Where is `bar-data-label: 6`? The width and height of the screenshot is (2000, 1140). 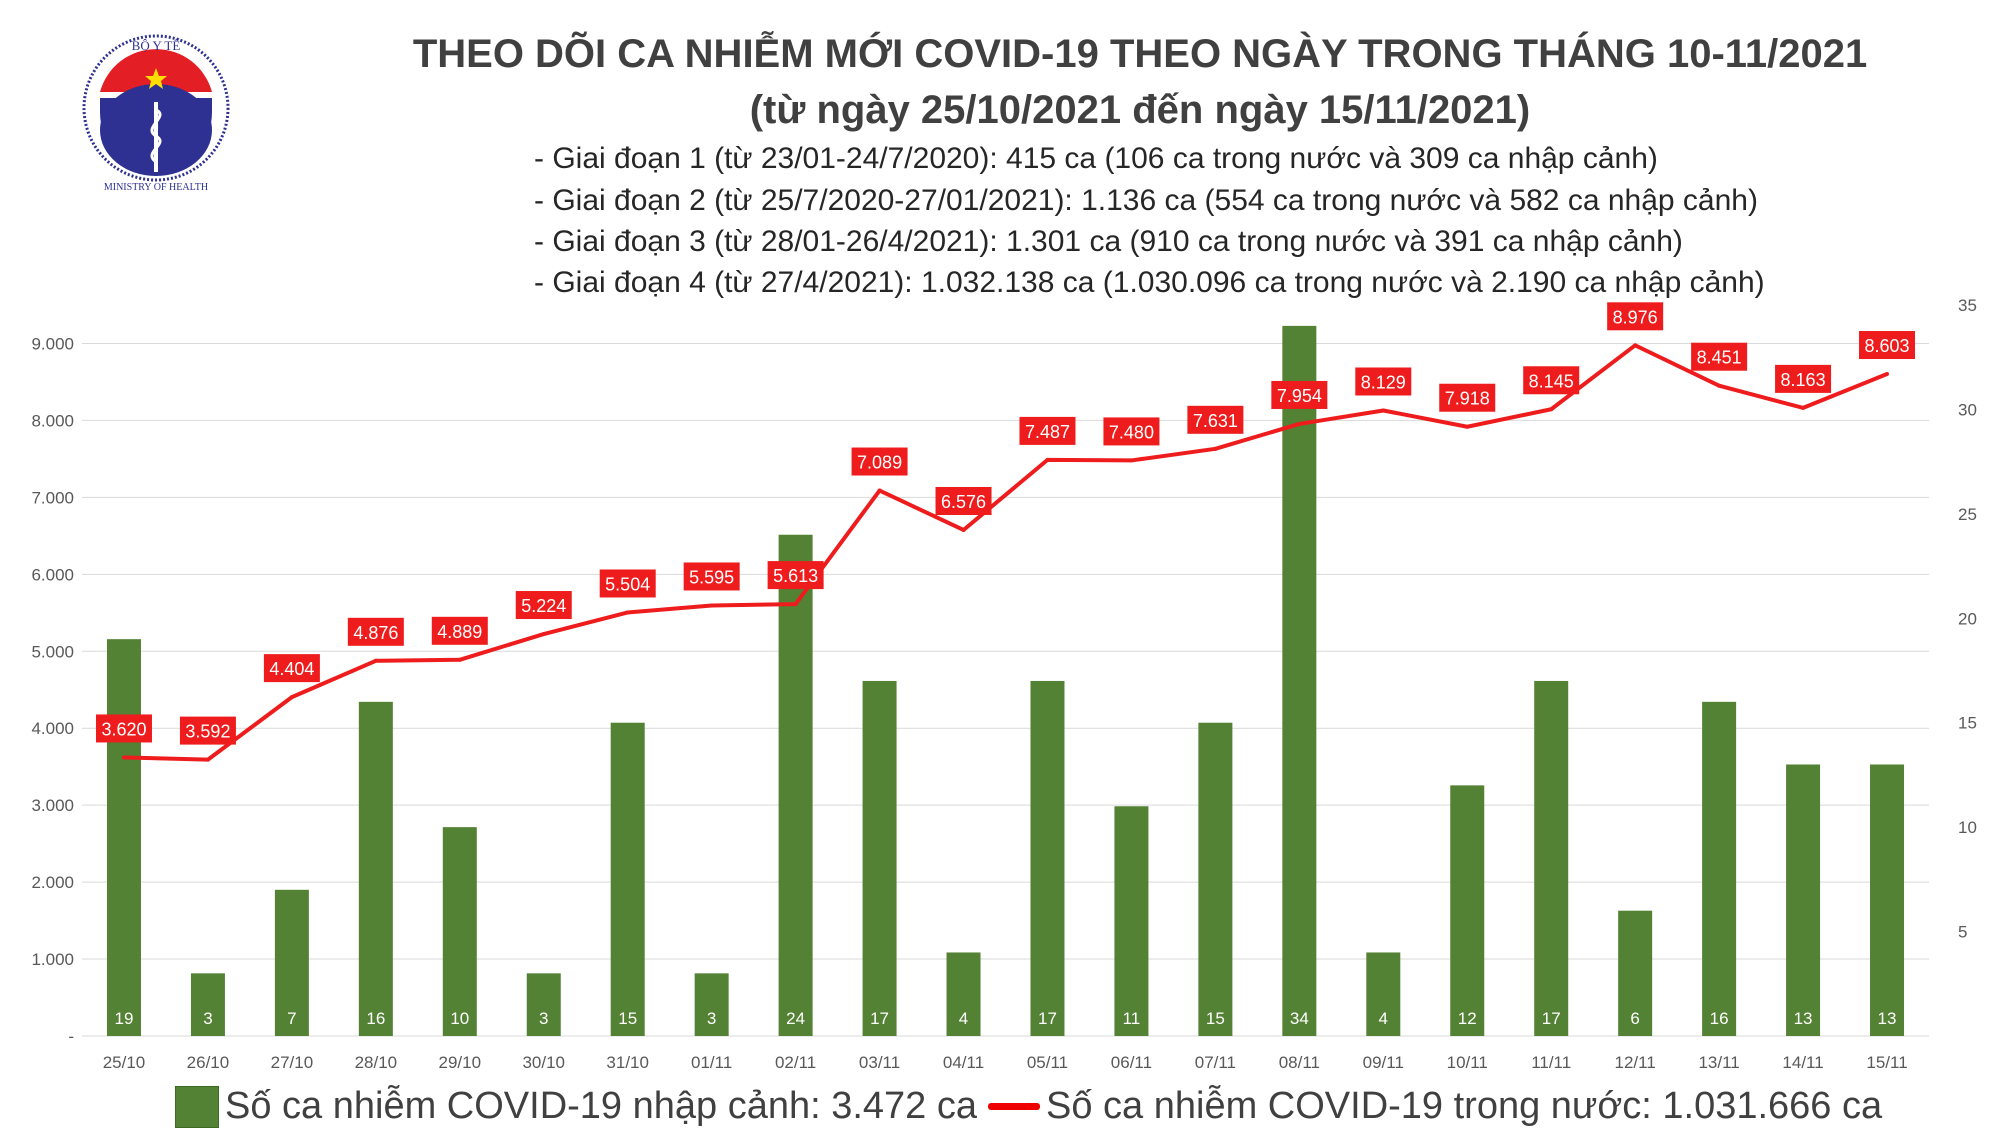 bar-data-label: 6 is located at coordinates (1634, 1018).